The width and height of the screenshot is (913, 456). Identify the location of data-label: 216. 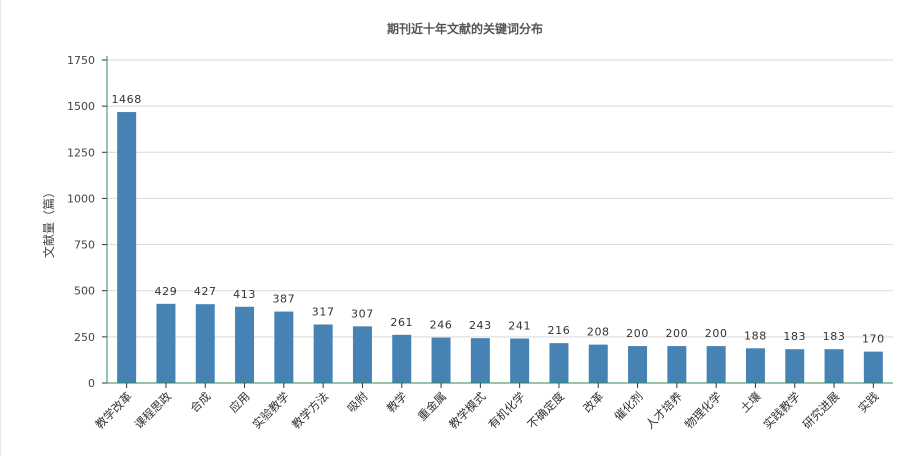
(559, 330).